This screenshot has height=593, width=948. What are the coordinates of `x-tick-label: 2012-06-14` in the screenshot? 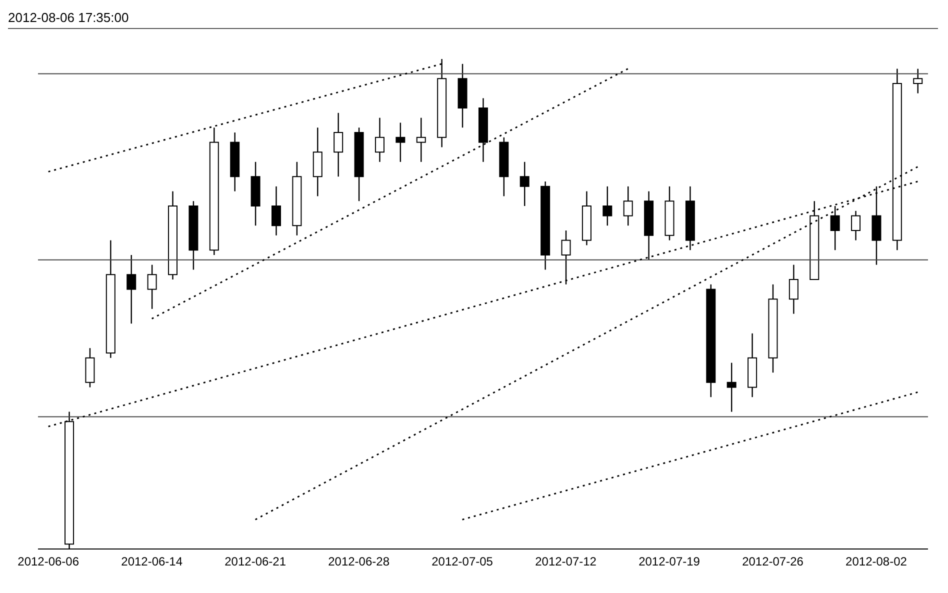 It's located at (152, 561).